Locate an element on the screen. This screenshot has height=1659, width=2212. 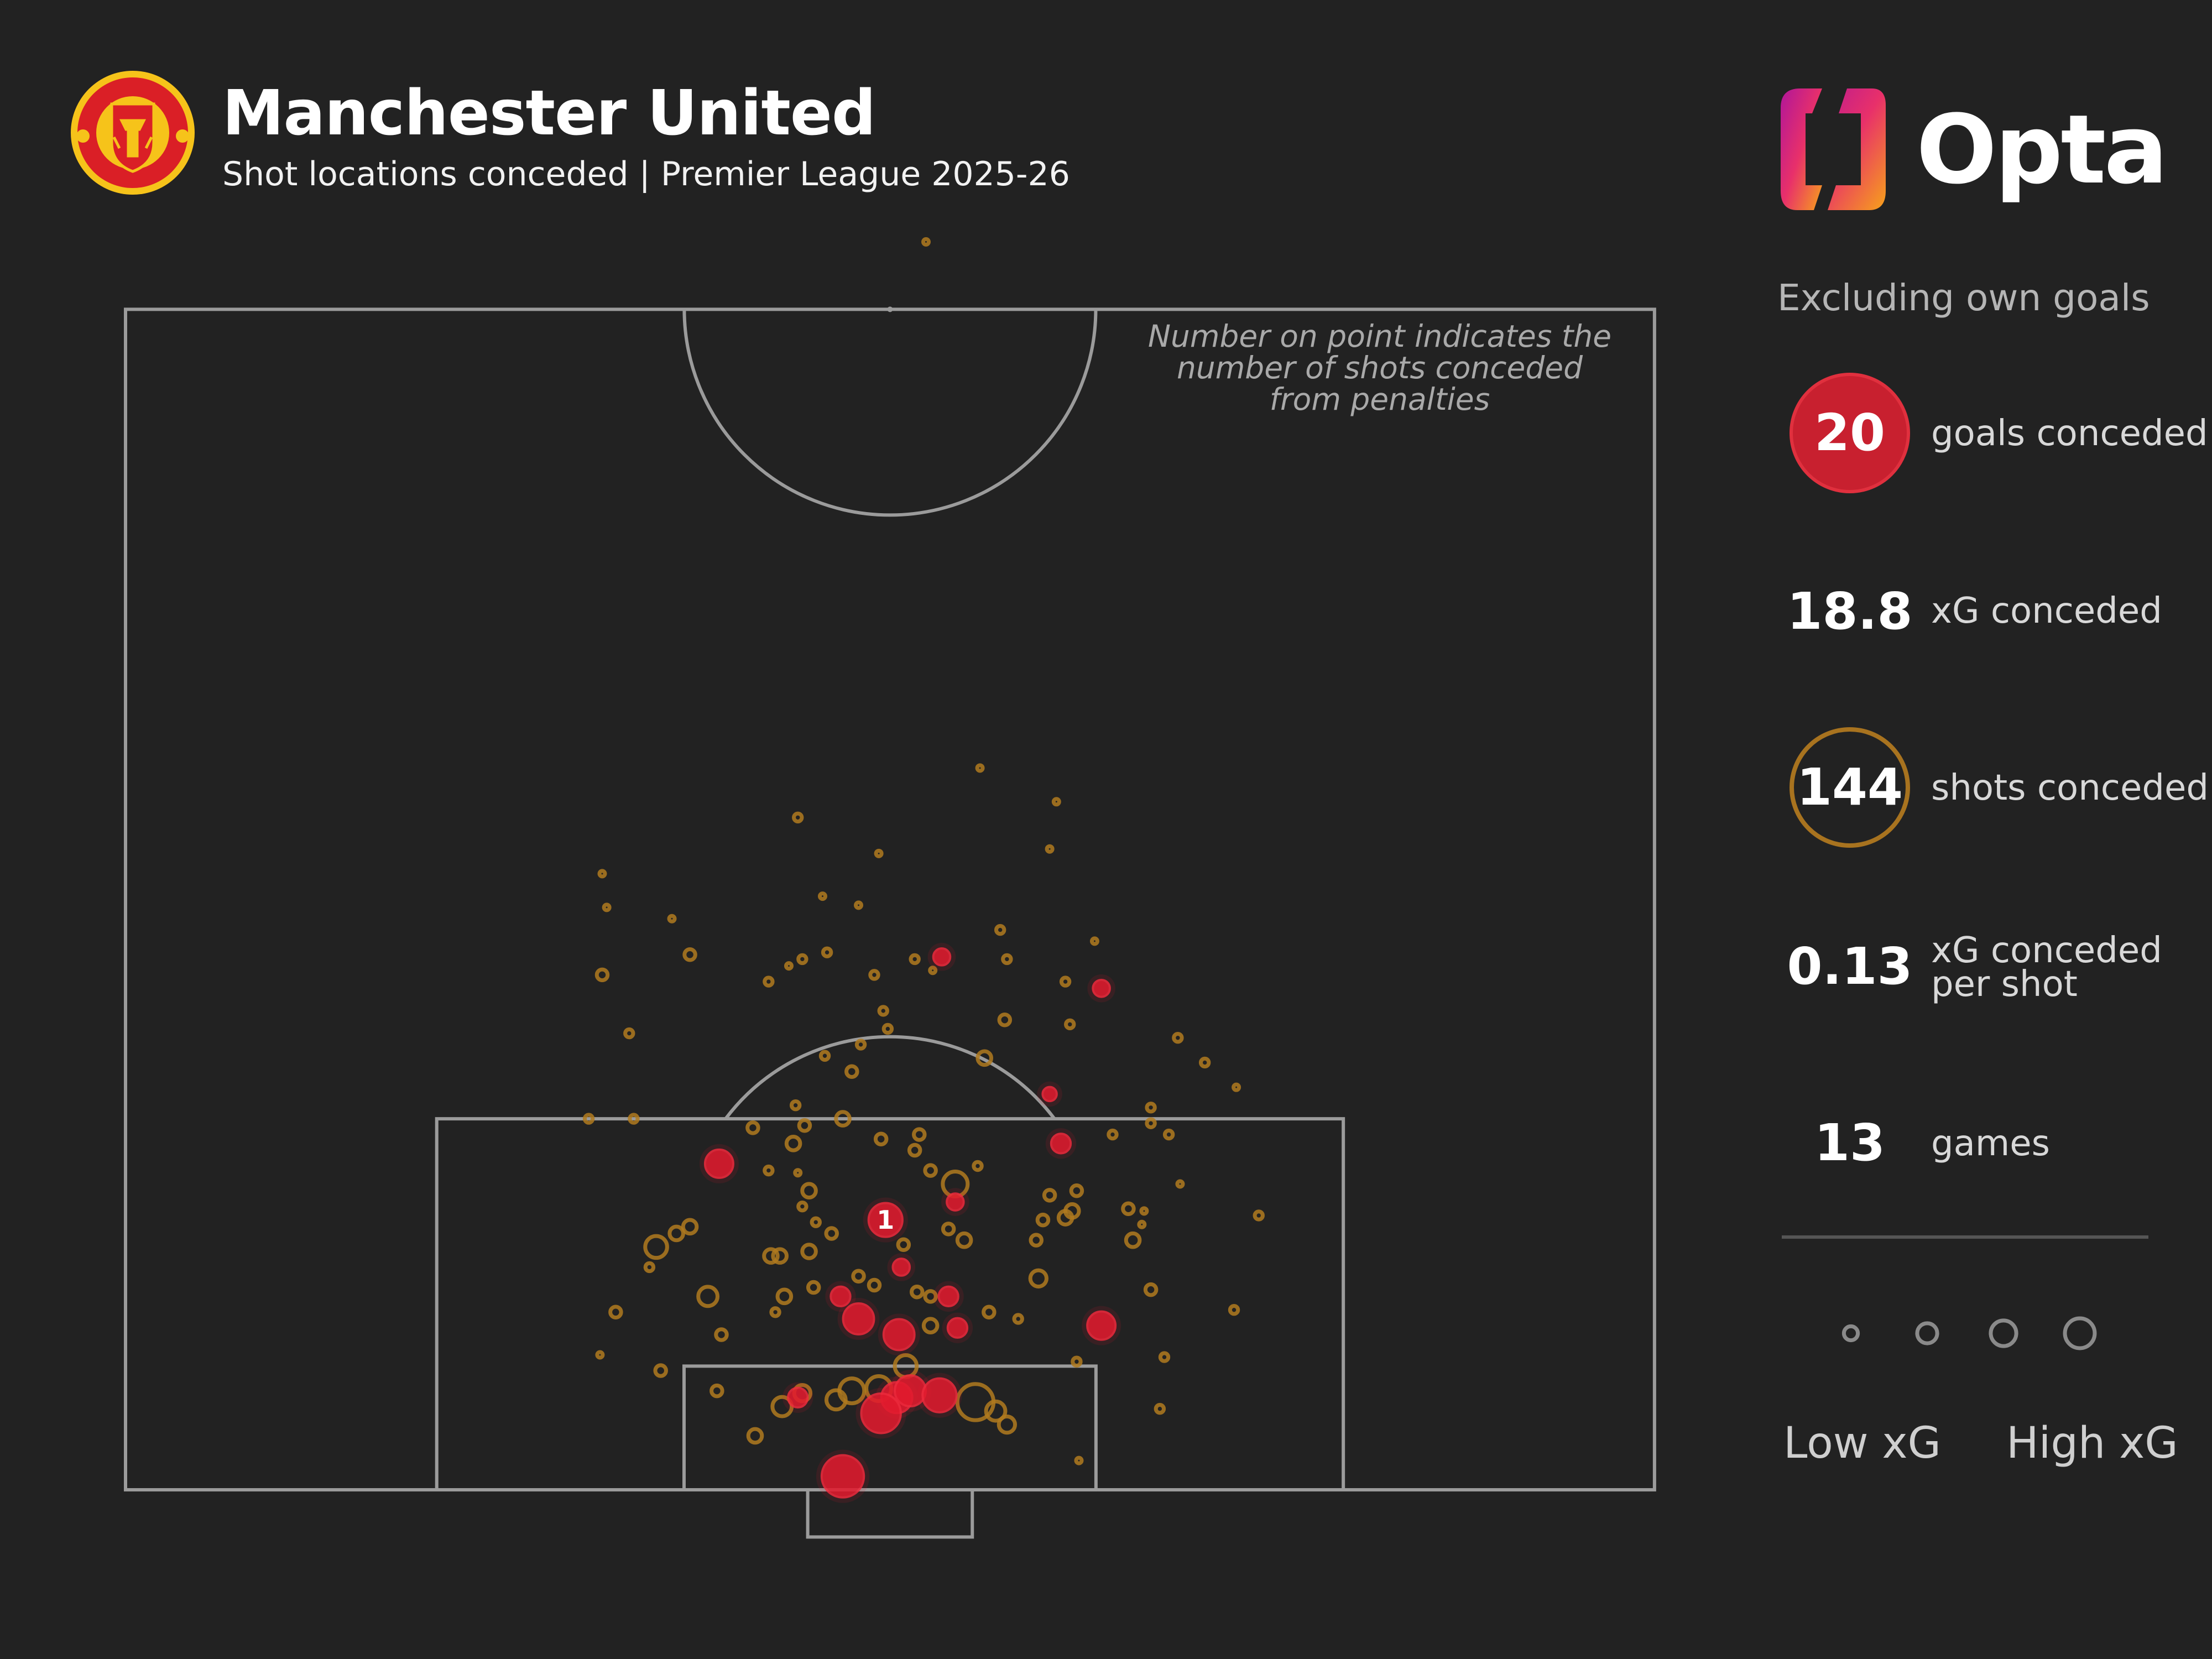
centre-spot is located at coordinates (890, 309).